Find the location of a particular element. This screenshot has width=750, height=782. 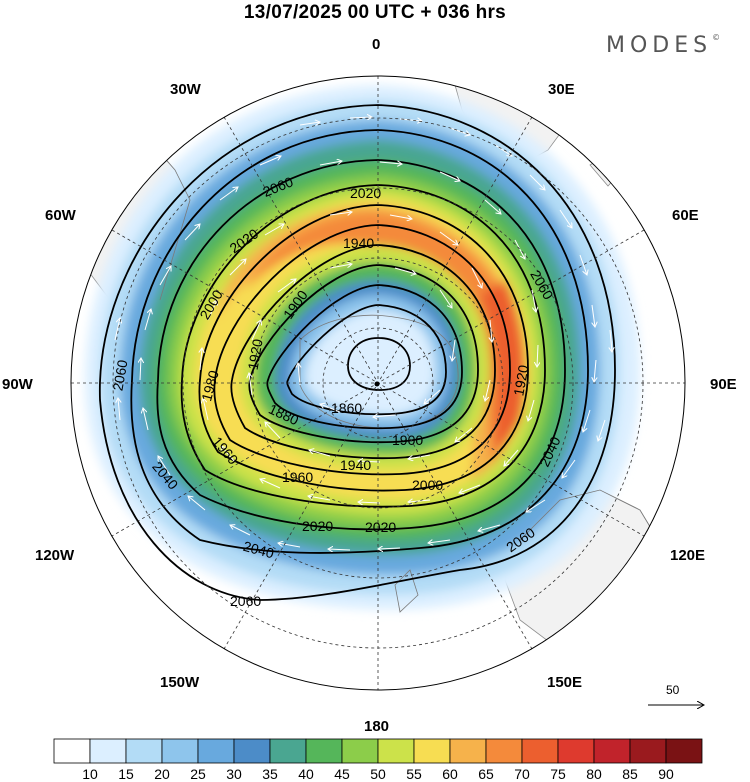

contour-label: 1980 is located at coordinates (210, 385).